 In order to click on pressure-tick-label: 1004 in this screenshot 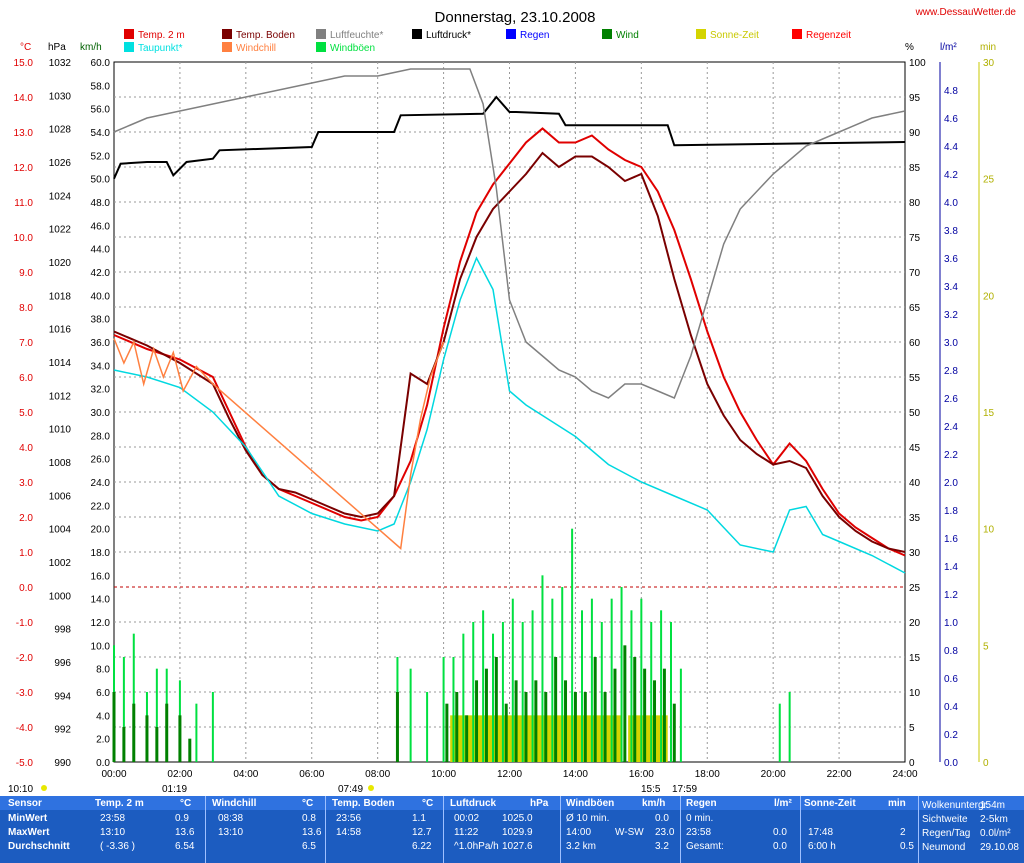, I will do `click(60, 530)`.